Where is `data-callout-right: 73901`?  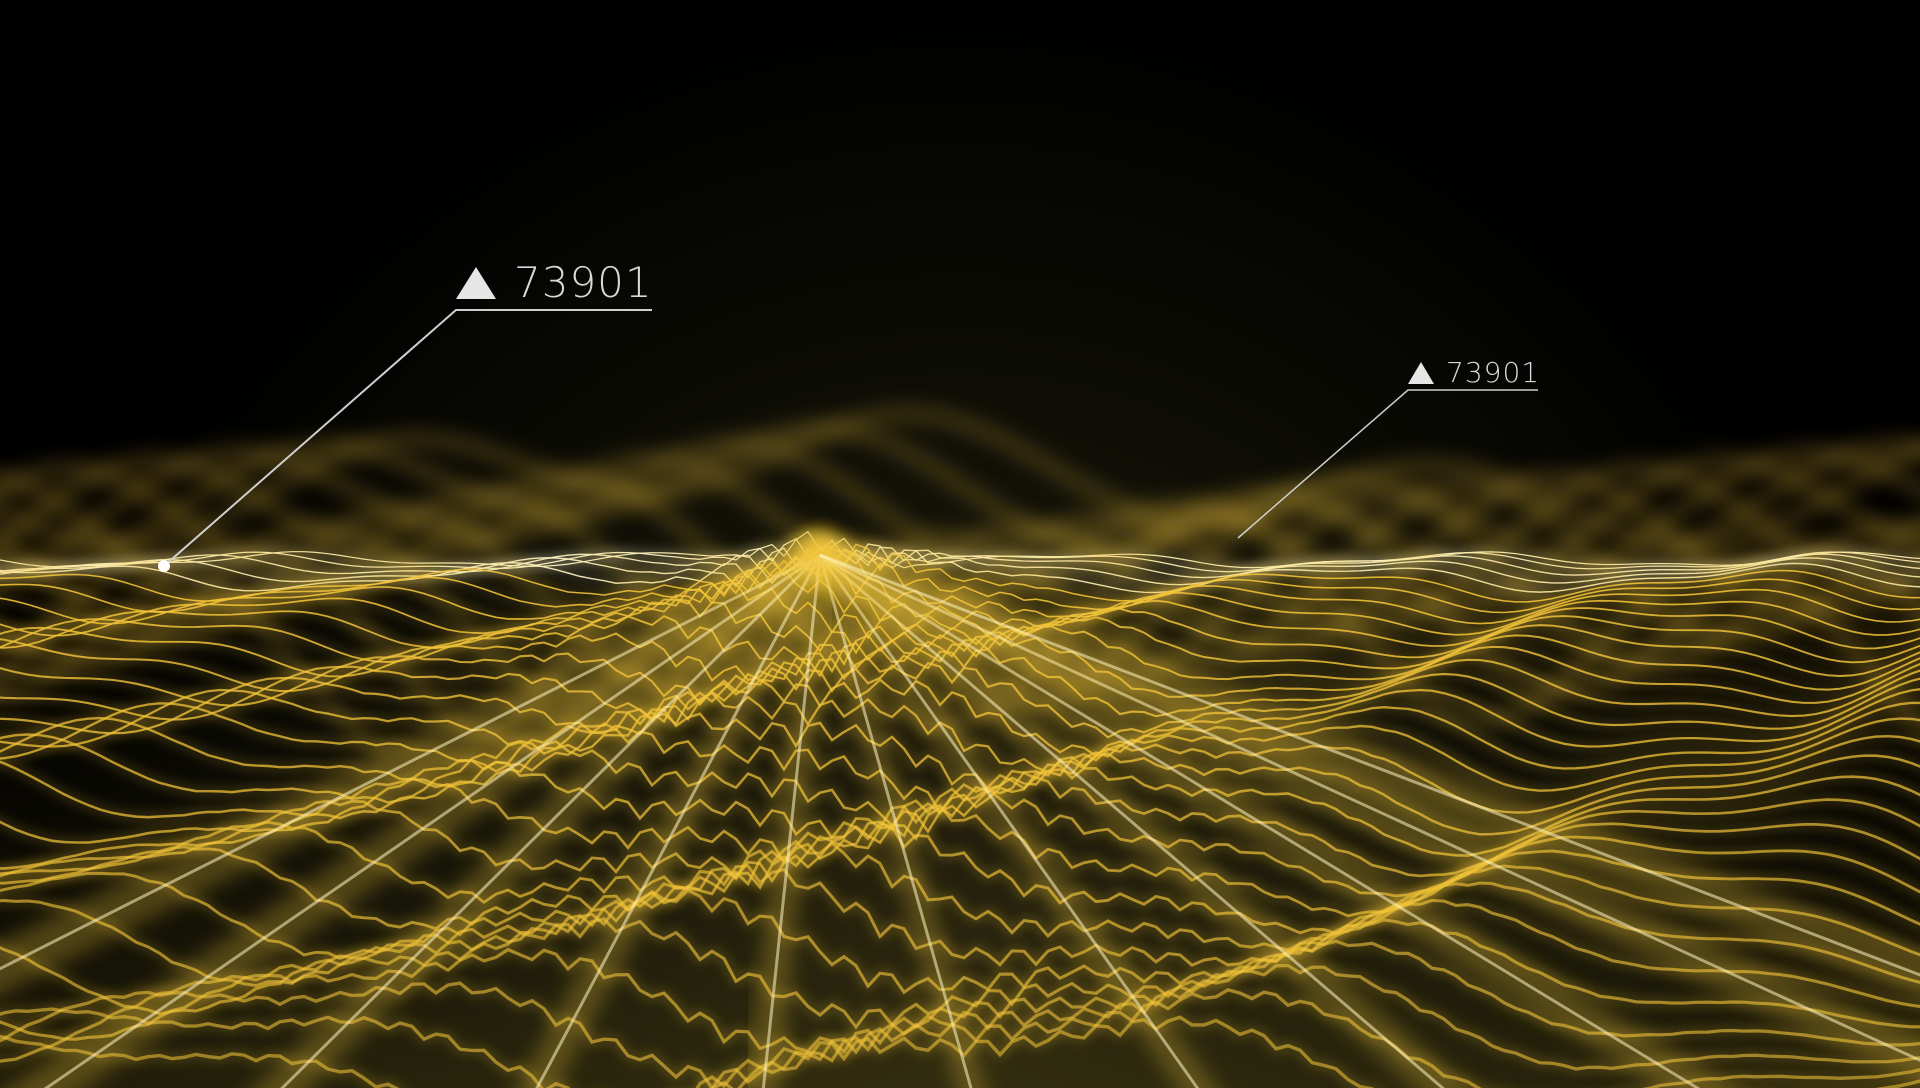
data-callout-right: 73901 is located at coordinates (1474, 372).